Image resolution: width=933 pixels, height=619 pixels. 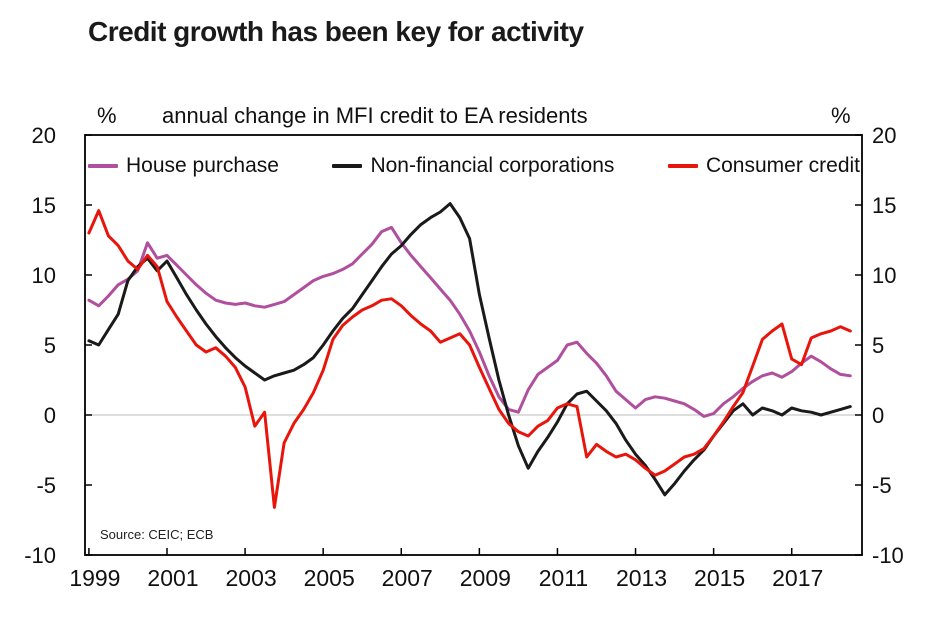 What do you see at coordinates (329, 578) in the screenshot?
I see `x-axis-label: 2005` at bounding box center [329, 578].